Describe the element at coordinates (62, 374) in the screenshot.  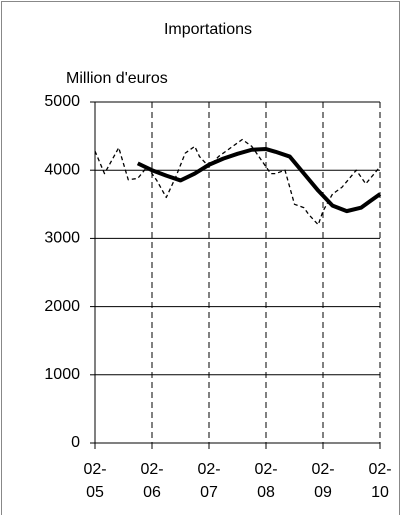
I see `y-tick-label: 1000` at that location.